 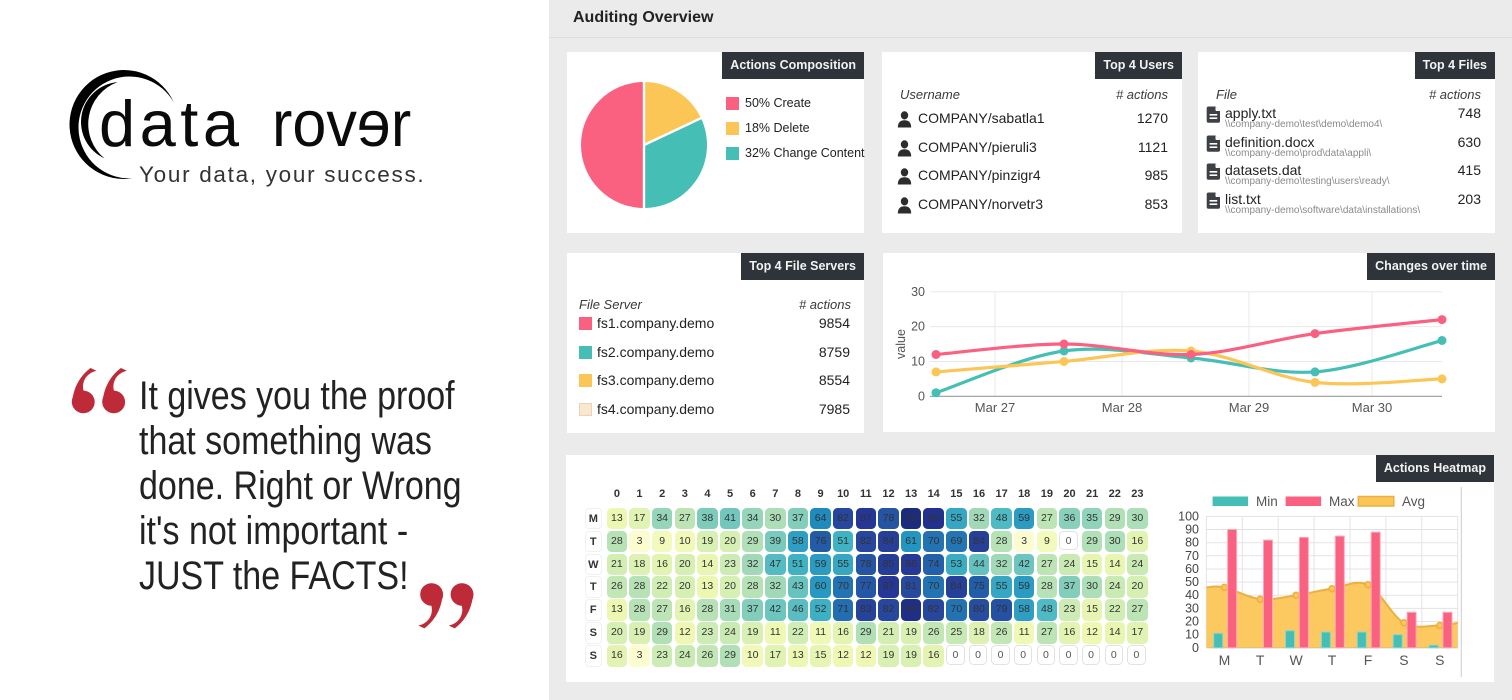 I want to click on svg-text: W, so click(x=1296, y=660).